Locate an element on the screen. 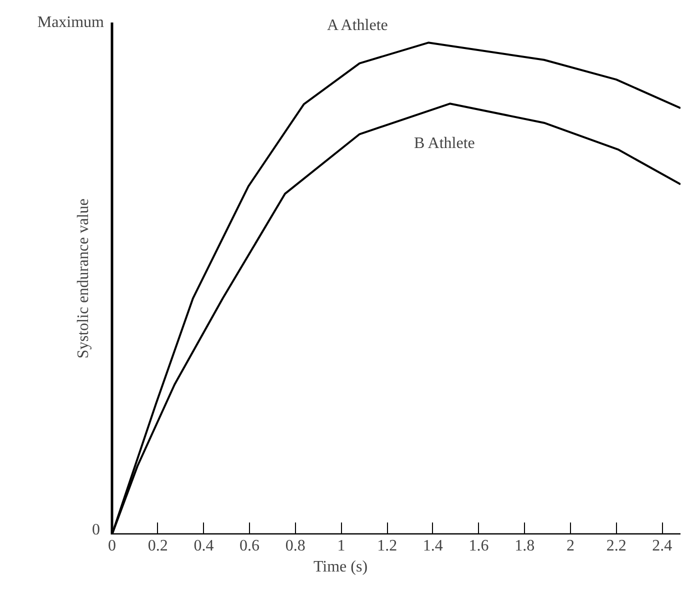 This screenshot has width=684, height=616. x-tick-label: 0.6 is located at coordinates (250, 546).